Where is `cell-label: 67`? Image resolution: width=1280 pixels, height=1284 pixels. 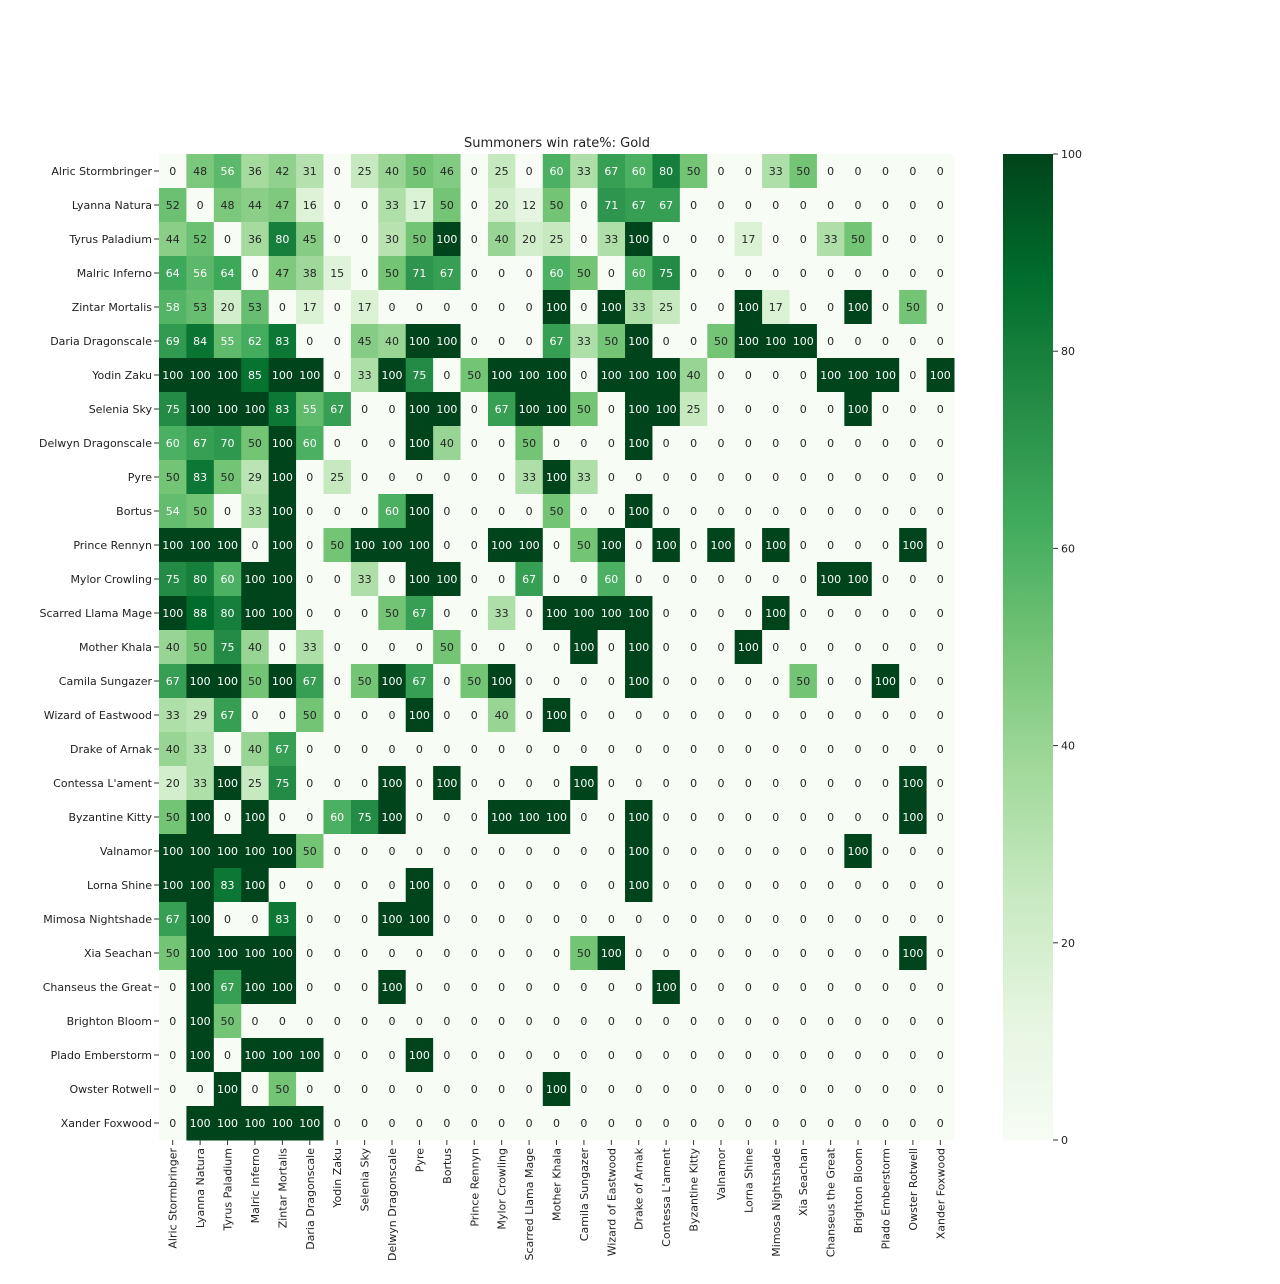 cell-label: 67 is located at coordinates (337, 409).